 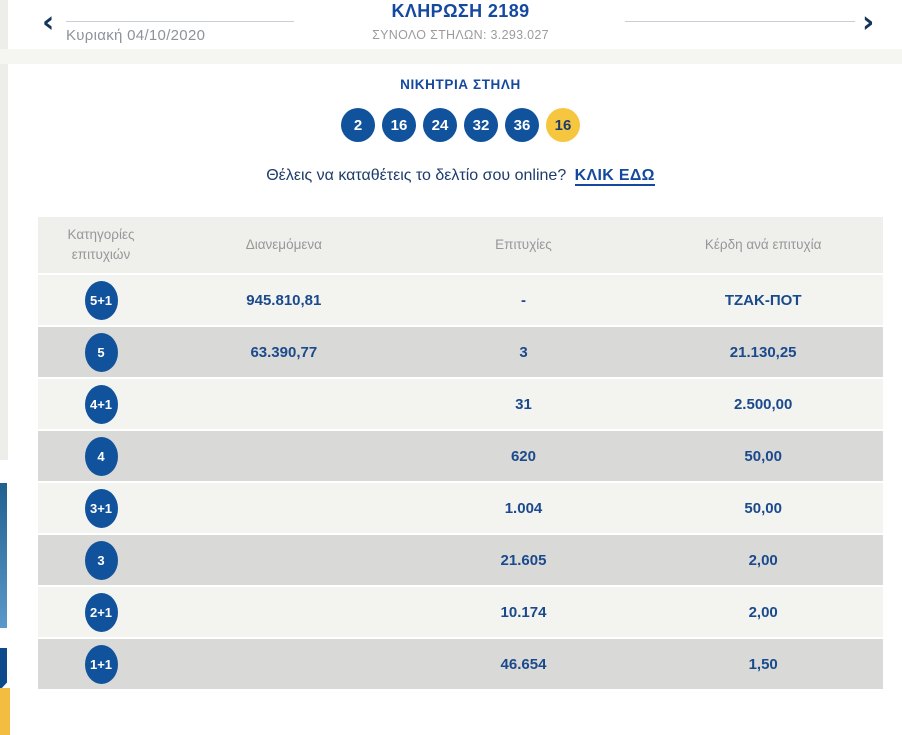 What do you see at coordinates (614, 176) in the screenshot?
I see `click-here-link: ΚΛΙΚ ΕΔΩ` at bounding box center [614, 176].